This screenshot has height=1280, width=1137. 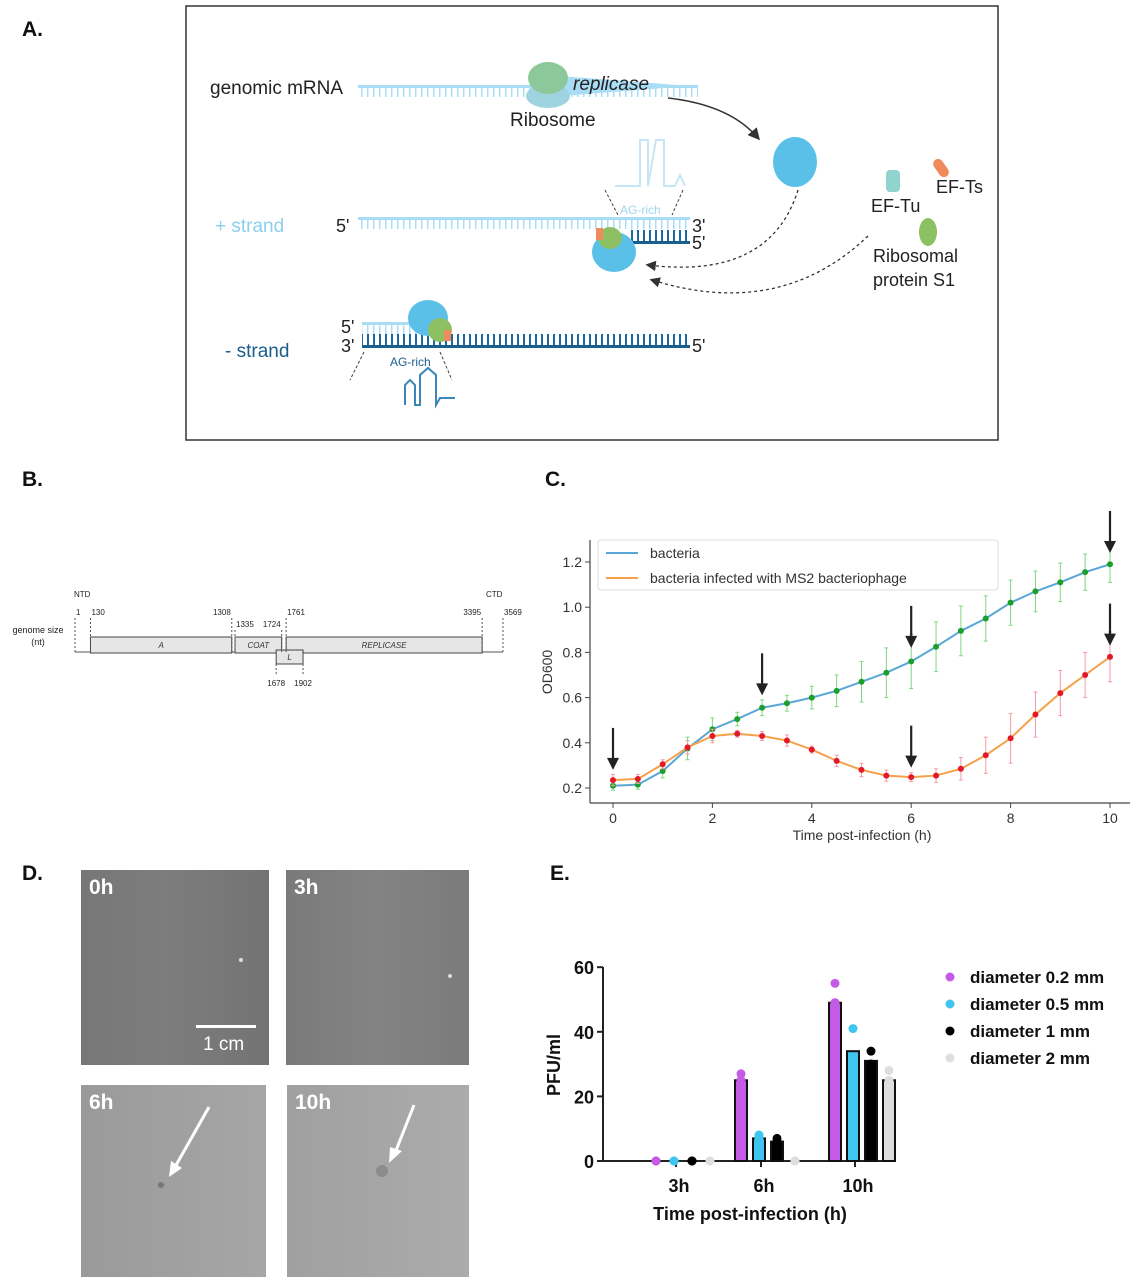 What do you see at coordinates (584, 1097) in the screenshot?
I see `y-tick-label: 20` at bounding box center [584, 1097].